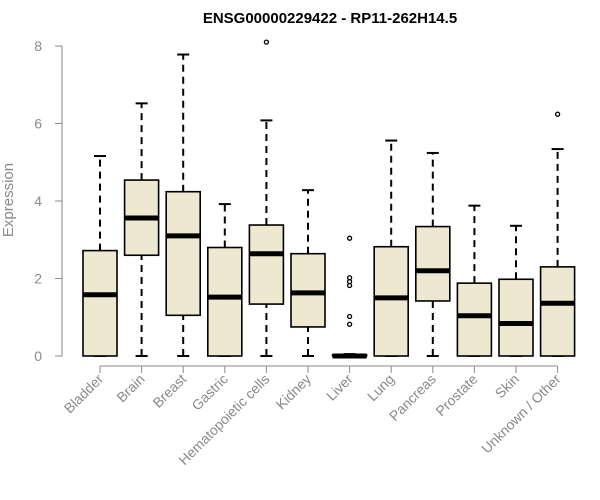  Describe the element at coordinates (38, 124) in the screenshot. I see `y-tick-label: 6` at that location.